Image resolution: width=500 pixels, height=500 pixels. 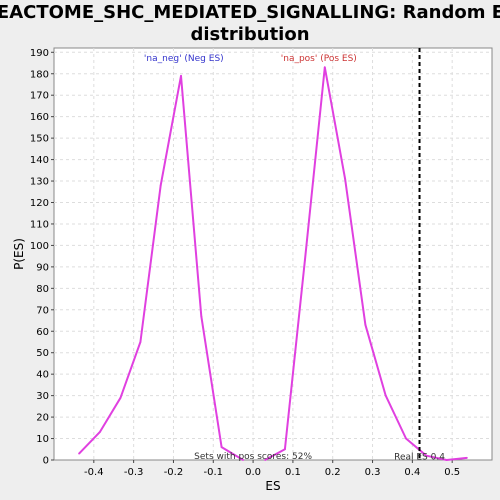 I want to click on y-tick-label: 110, so click(x=39, y=224).